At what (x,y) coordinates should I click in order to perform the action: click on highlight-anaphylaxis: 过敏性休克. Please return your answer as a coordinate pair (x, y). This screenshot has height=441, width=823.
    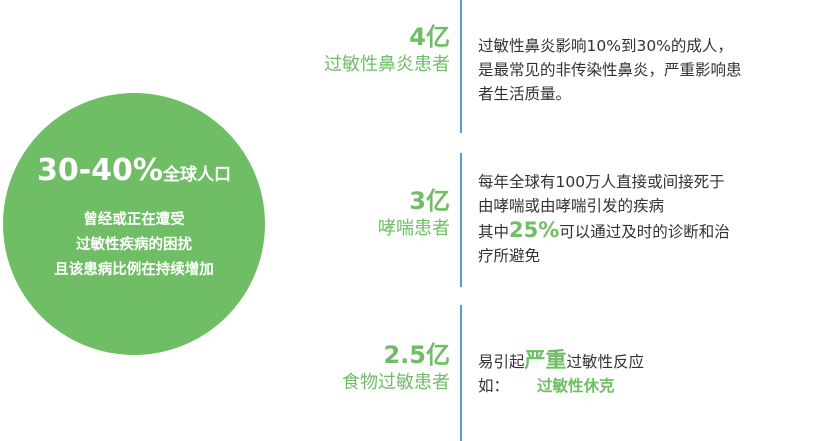
    Looking at the image, I should click on (576, 386).